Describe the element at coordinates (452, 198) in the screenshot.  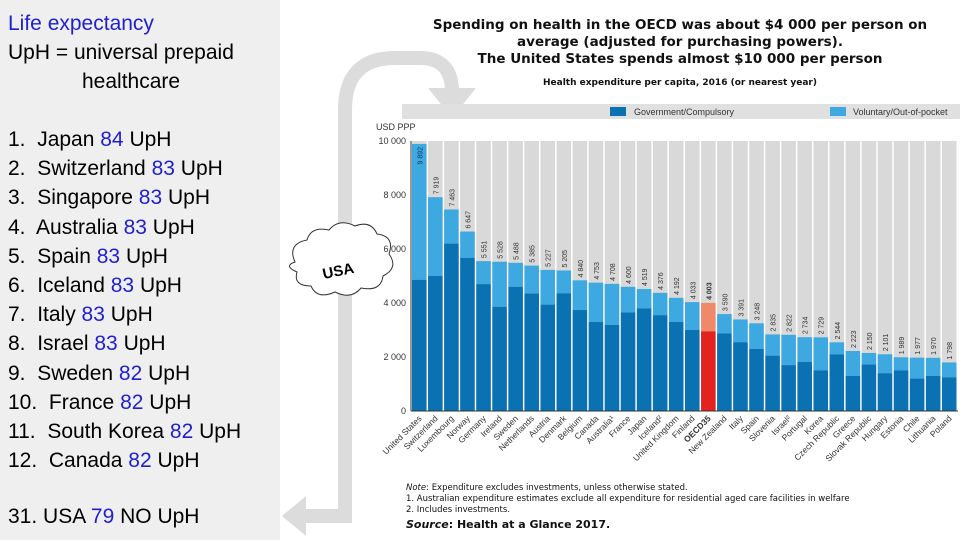
I see `value-label: 7 463` at that location.